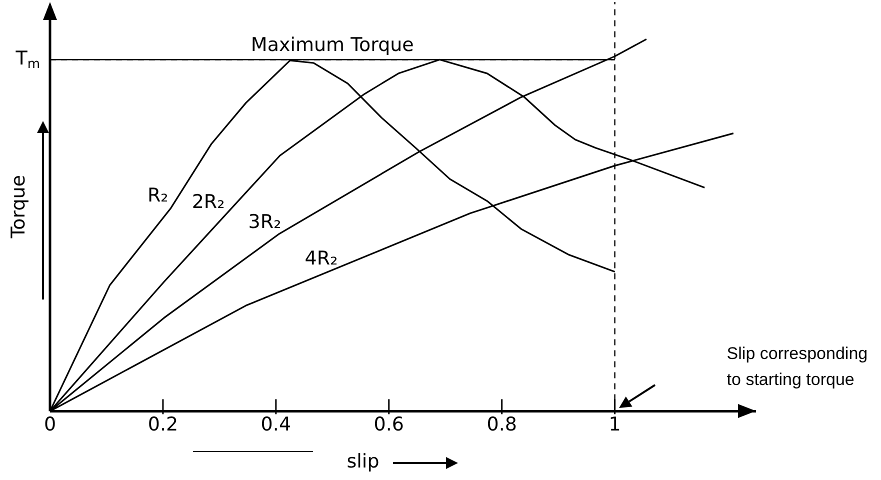 The width and height of the screenshot is (881, 480). I want to click on x-tick-label: 0.4, so click(276, 425).